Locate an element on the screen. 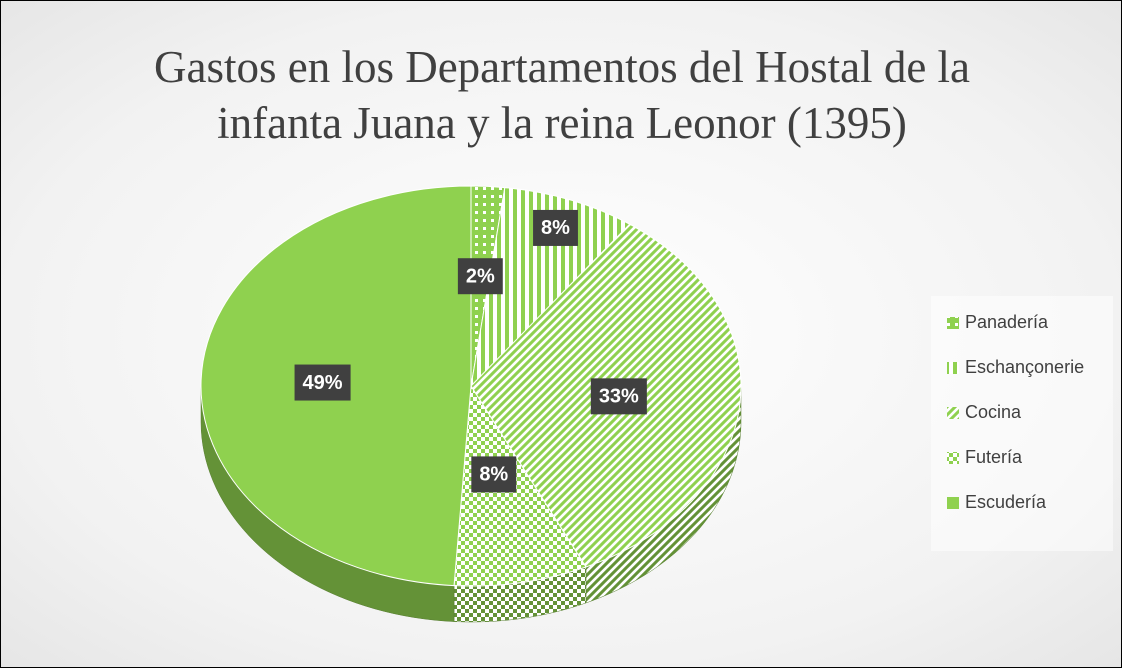 Image resolution: width=1122 pixels, height=668 pixels. legend-label: Eschançonerie is located at coordinates (1024, 367).